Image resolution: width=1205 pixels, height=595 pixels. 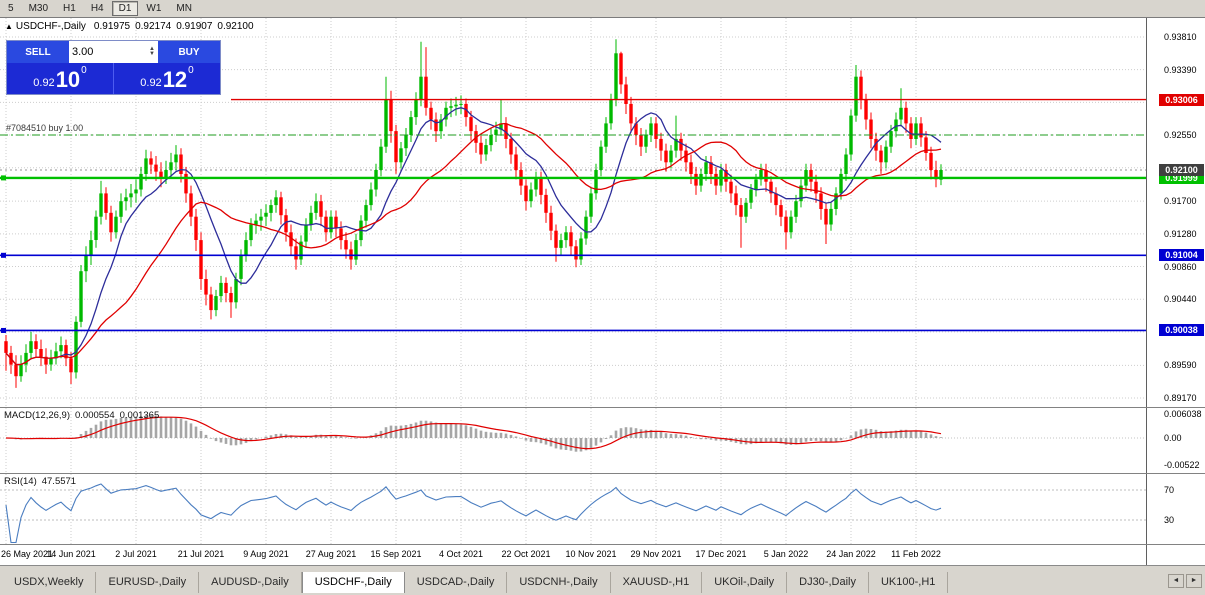 What do you see at coordinates (38, 52) in the screenshot?
I see `sell-button: SELL` at bounding box center [38, 52].